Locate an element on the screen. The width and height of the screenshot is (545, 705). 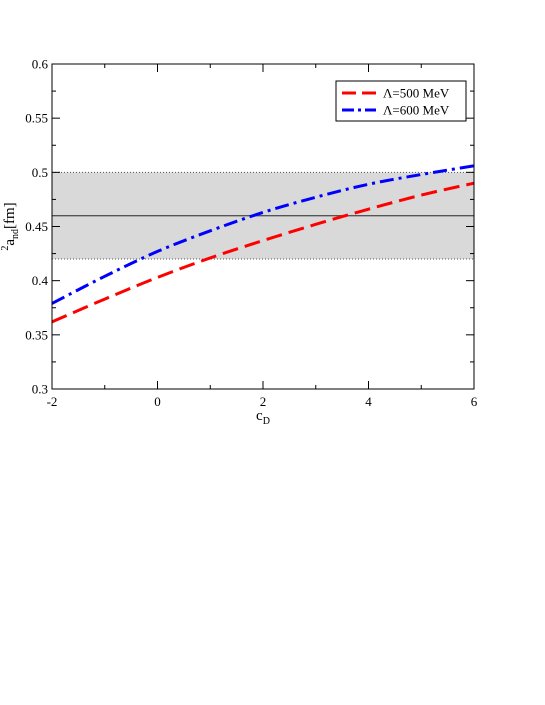
legend-box is located at coordinates (401, 101).